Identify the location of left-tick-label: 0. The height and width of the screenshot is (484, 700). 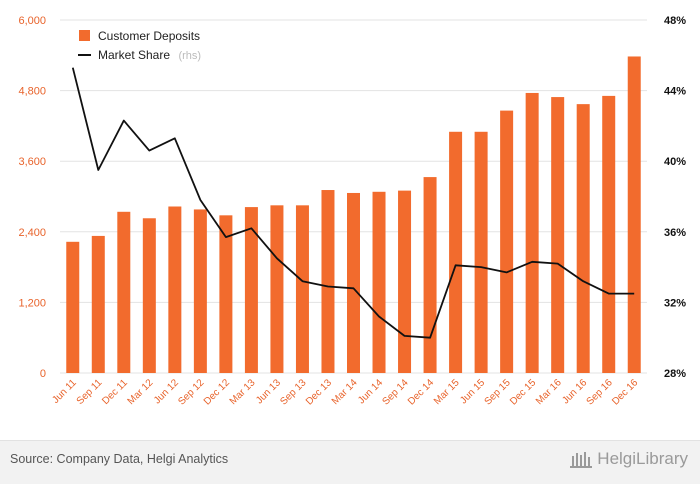
(43, 374).